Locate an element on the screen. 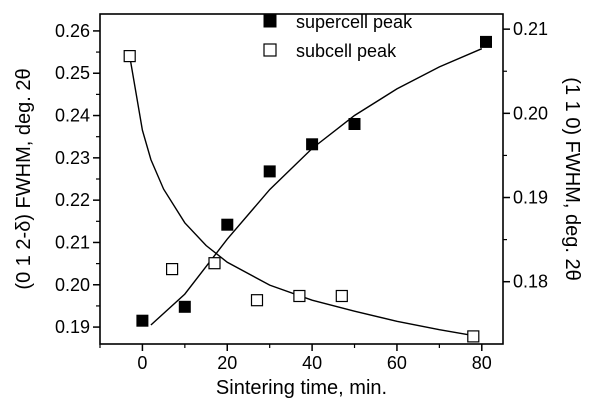 The width and height of the screenshot is (592, 403). left-y-tick-label: 0.23 is located at coordinates (72, 158).